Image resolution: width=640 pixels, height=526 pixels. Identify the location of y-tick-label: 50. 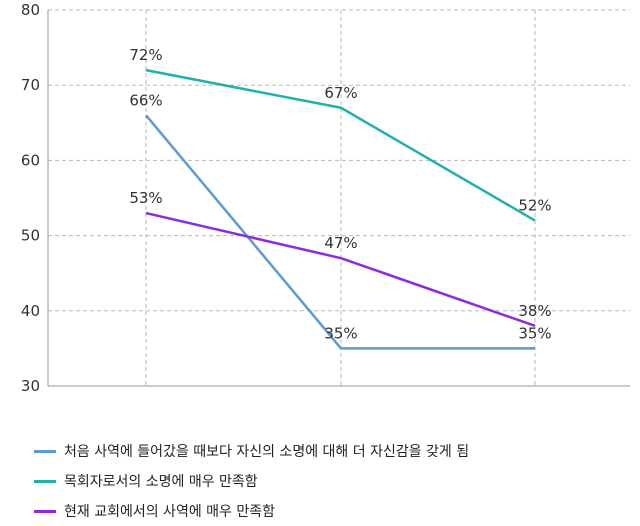
(30, 236).